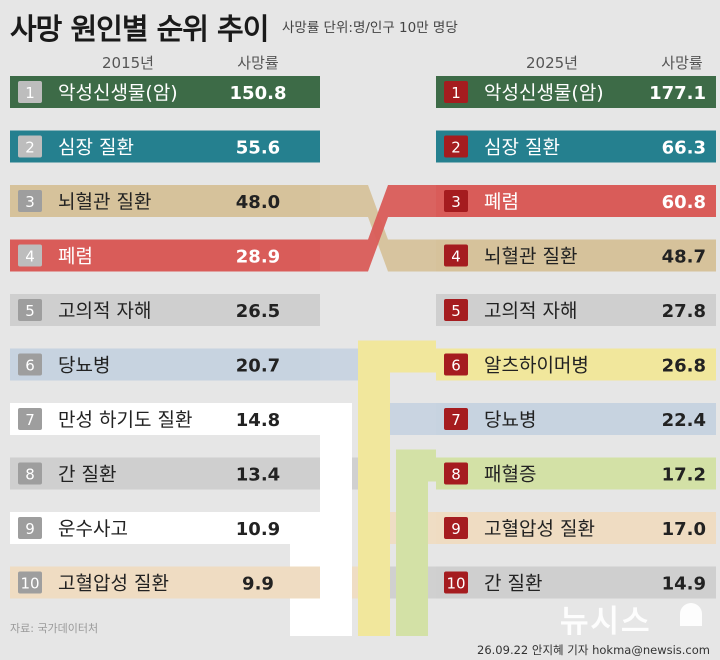  What do you see at coordinates (677, 93) in the screenshot?
I see `rate-label: 177.1` at bounding box center [677, 93].